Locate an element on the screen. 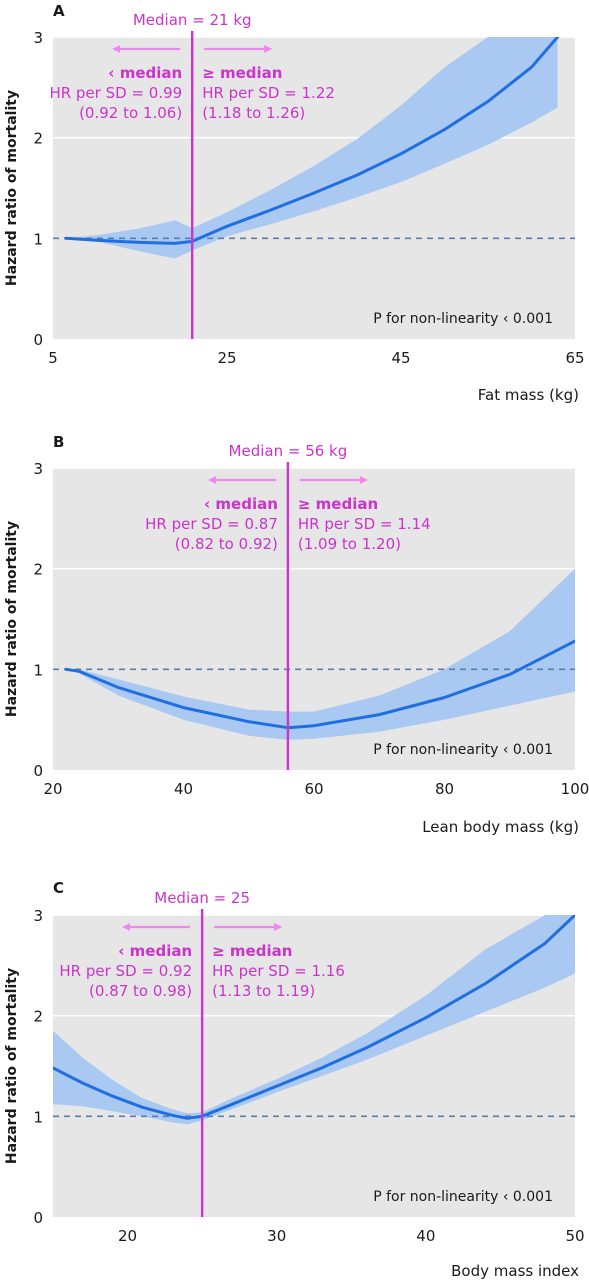  right-hr: HR per SD = 1.16 is located at coordinates (278, 971).